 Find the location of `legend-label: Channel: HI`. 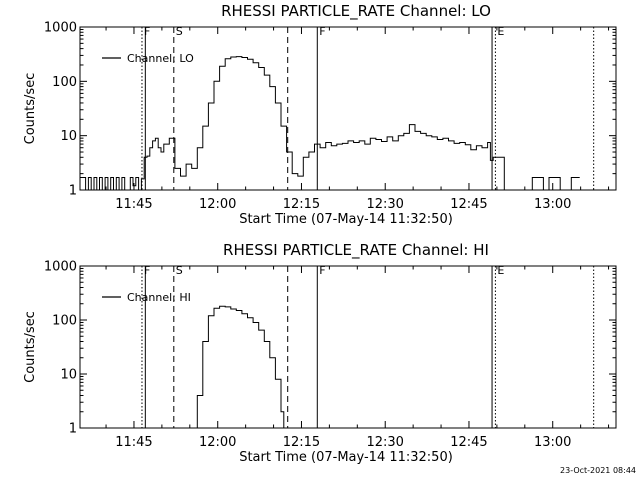

legend-label: Channel: HI is located at coordinates (159, 297).